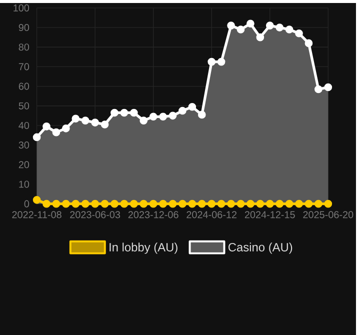 Image resolution: width=358 pixels, height=335 pixels. I want to click on y-tick-label: 0, so click(27, 204).